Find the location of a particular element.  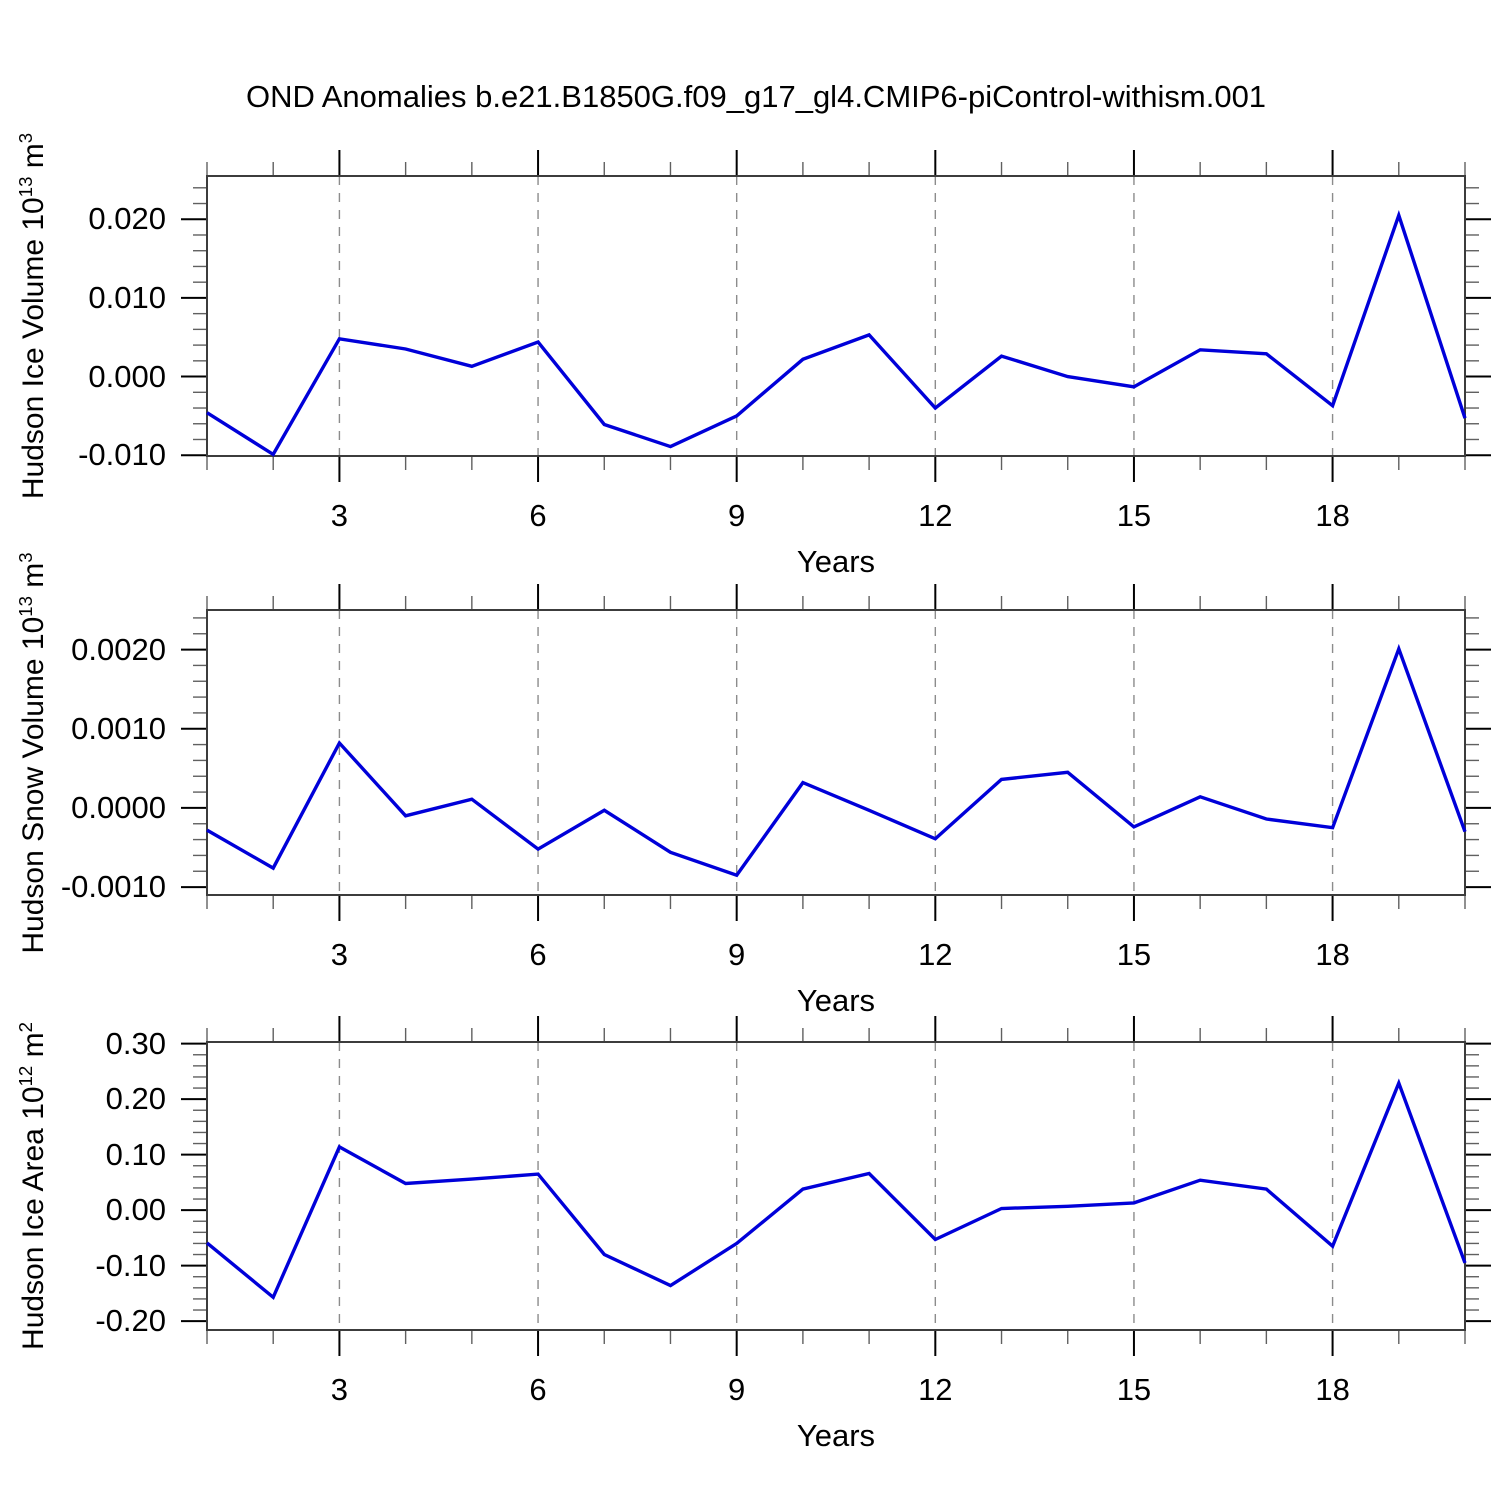

chart2-y-axis-title: Hudson Snow Volume 1013 m3 is located at coordinates (30, 752).